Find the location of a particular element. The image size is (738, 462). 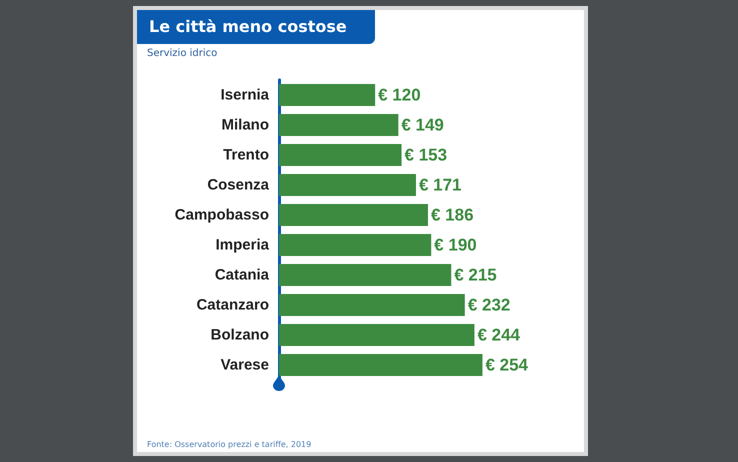

y-tick-label: Catania is located at coordinates (242, 275).